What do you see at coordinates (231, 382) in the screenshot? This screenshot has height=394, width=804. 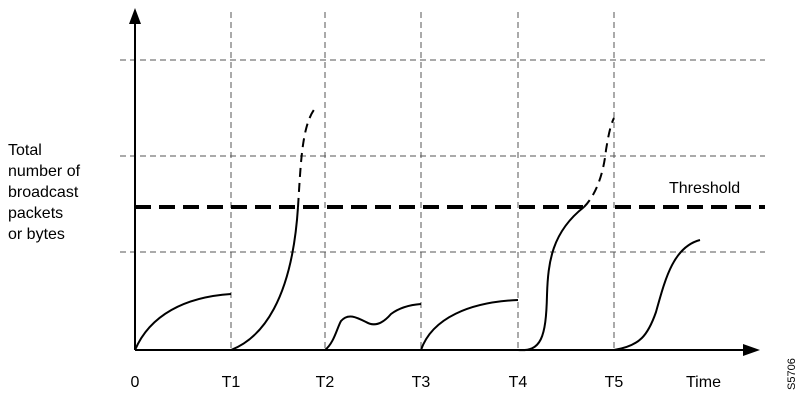 I see `x-tick-label: T1` at bounding box center [231, 382].